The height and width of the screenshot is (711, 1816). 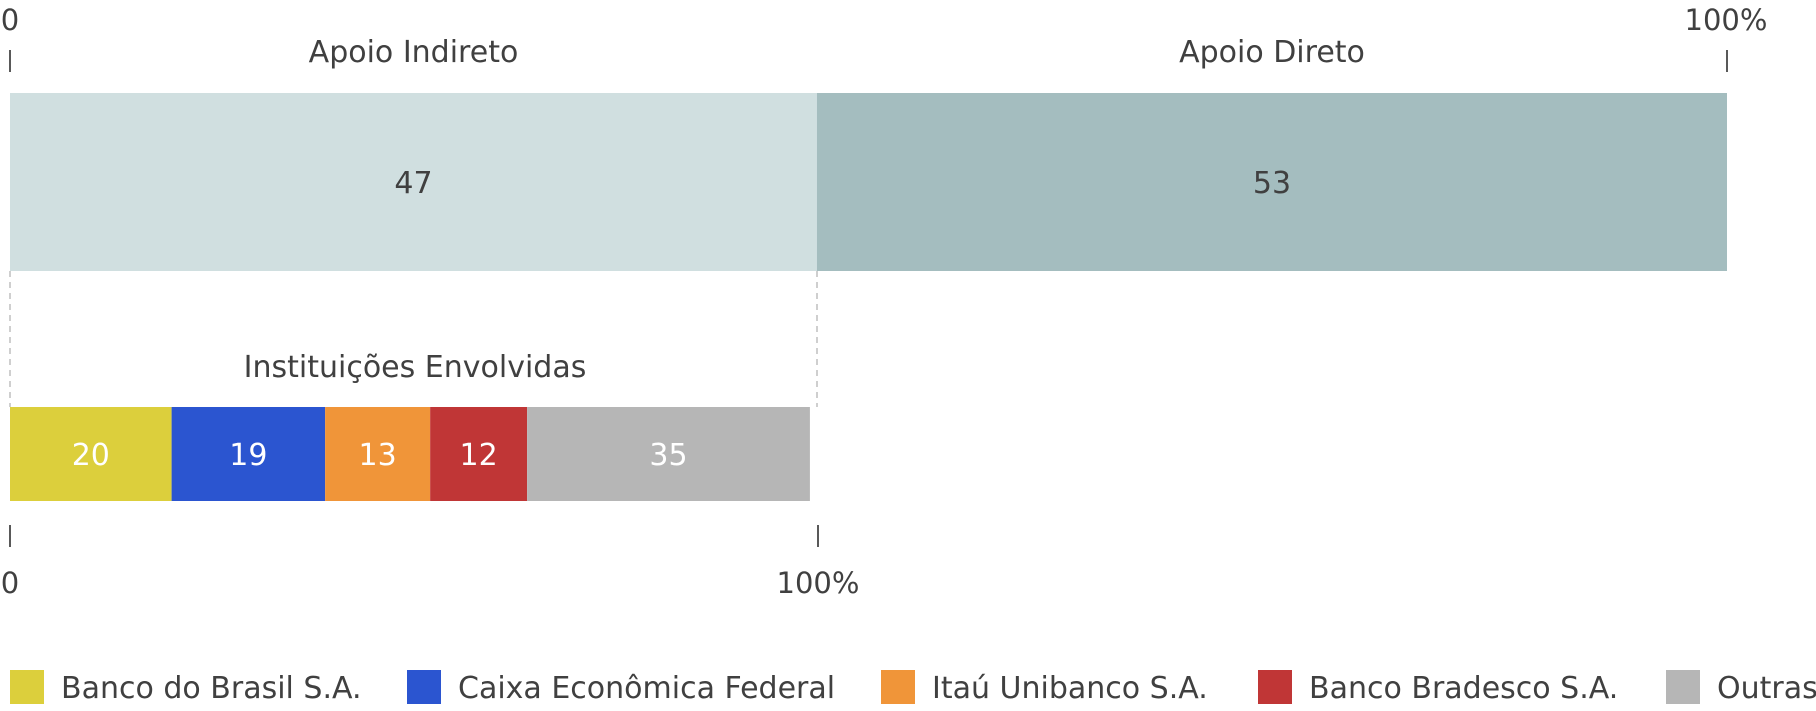 I want to click on bottom-axis-min-label: 0, so click(x=10, y=583).